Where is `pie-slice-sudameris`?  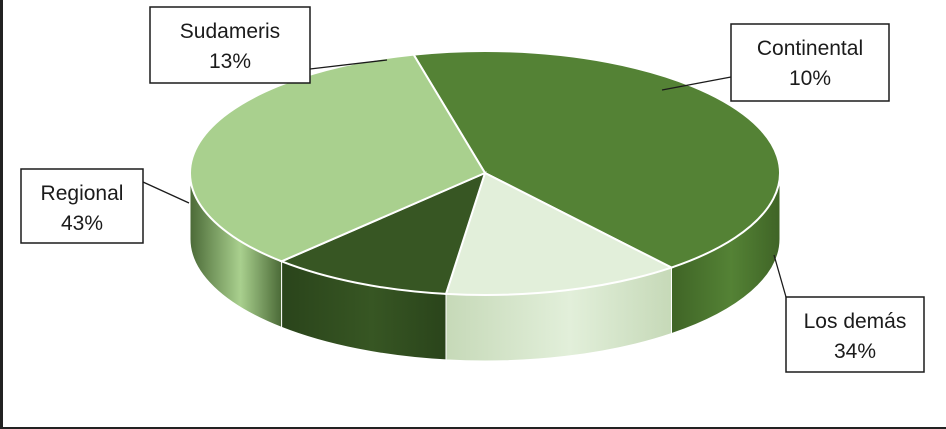 pie-slice-sudameris is located at coordinates (559, 233).